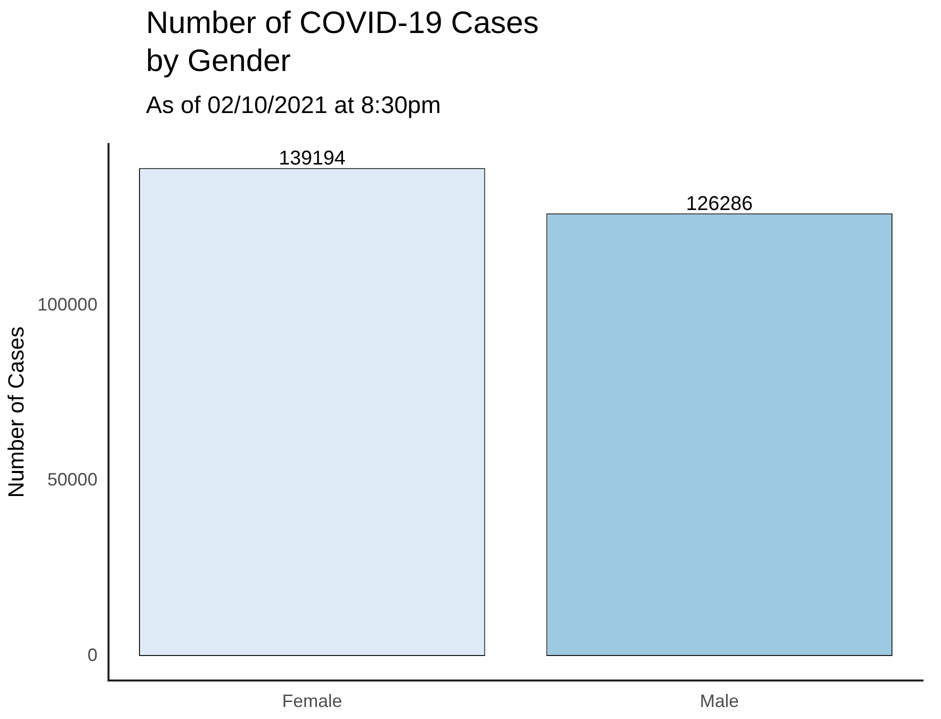 The image size is (941, 719). What do you see at coordinates (719, 701) in the screenshot?
I see `x-tick-label: Male` at bounding box center [719, 701].